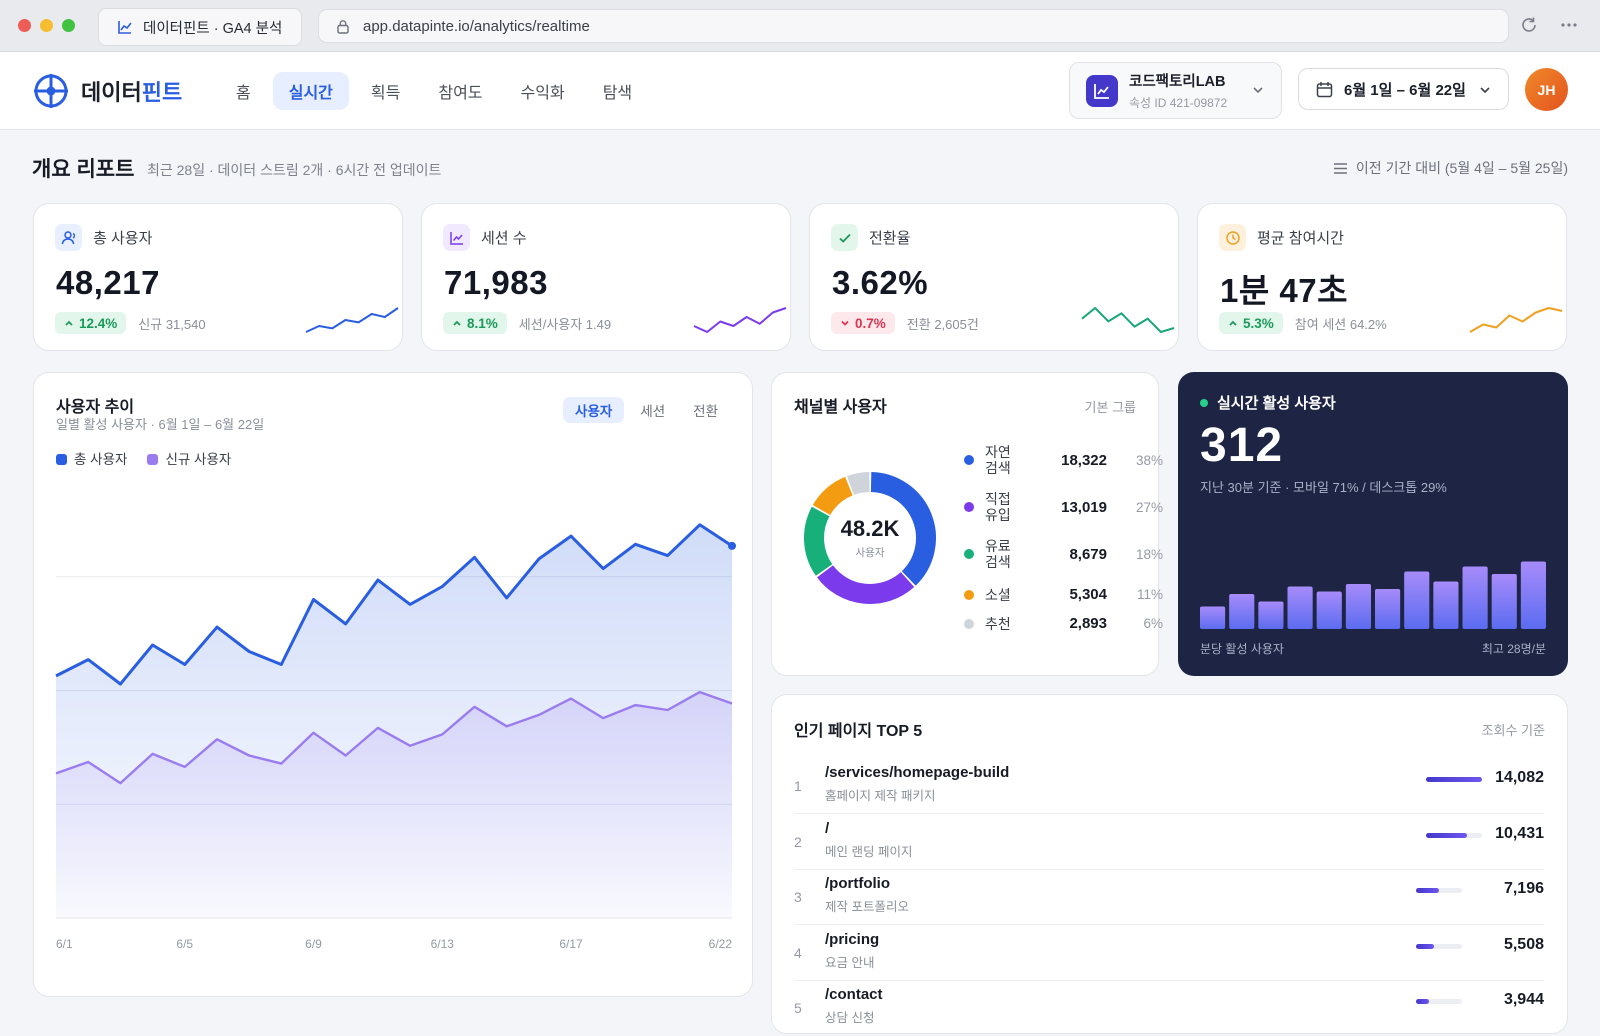  I want to click on tab-sessions: 세션, so click(653, 411).